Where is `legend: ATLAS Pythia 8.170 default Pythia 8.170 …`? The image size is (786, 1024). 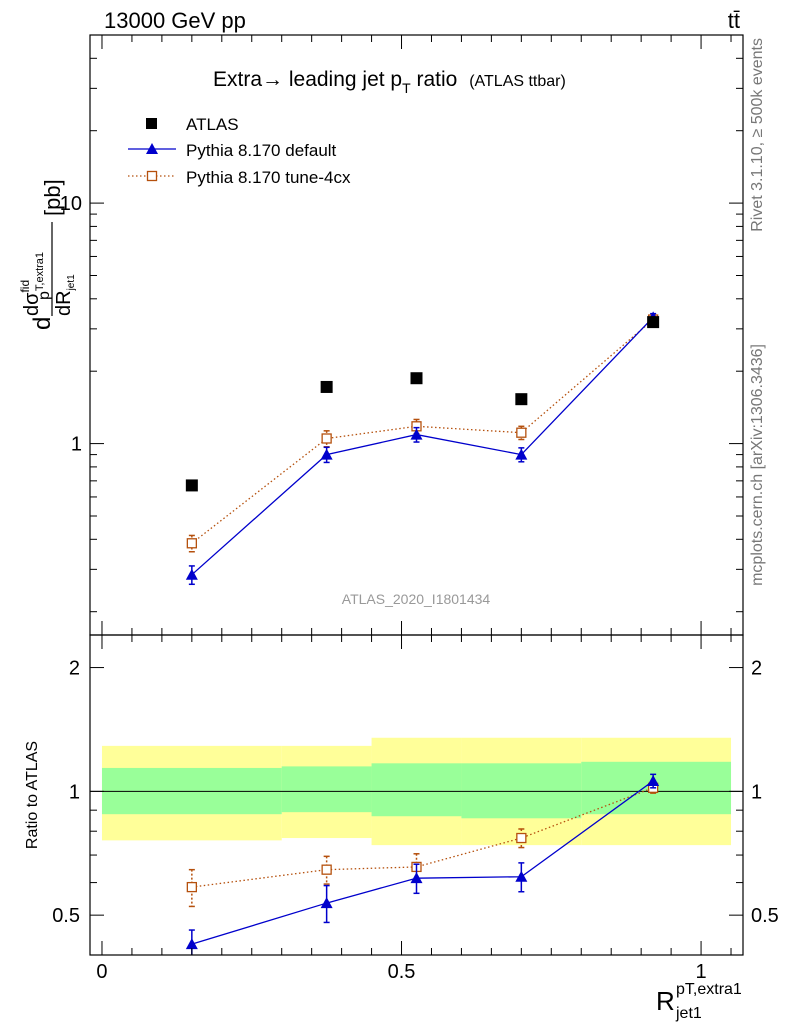
legend: ATLAS Pythia 8.170 default Pythia 8.170 … is located at coordinates (239, 151).